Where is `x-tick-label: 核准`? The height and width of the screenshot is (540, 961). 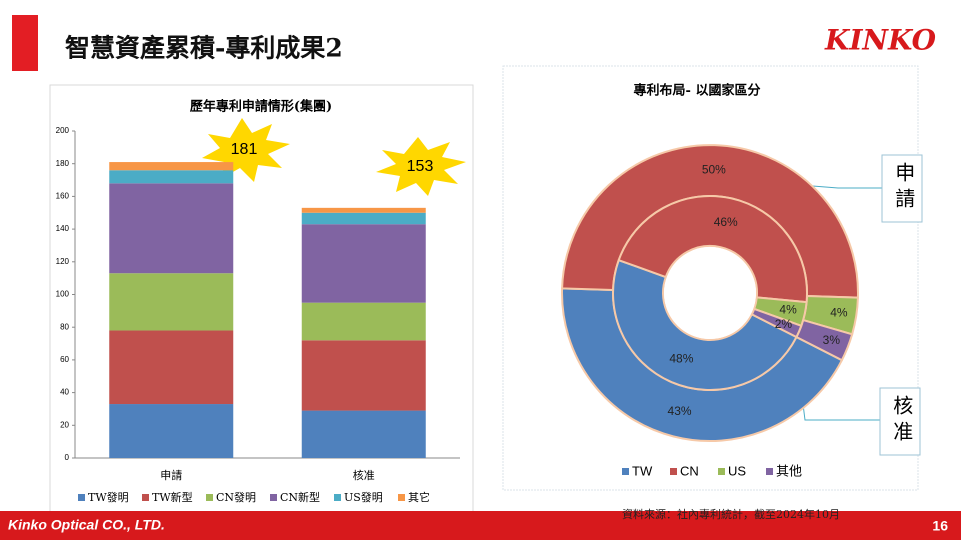 x-tick-label: 核准 is located at coordinates (364, 475).